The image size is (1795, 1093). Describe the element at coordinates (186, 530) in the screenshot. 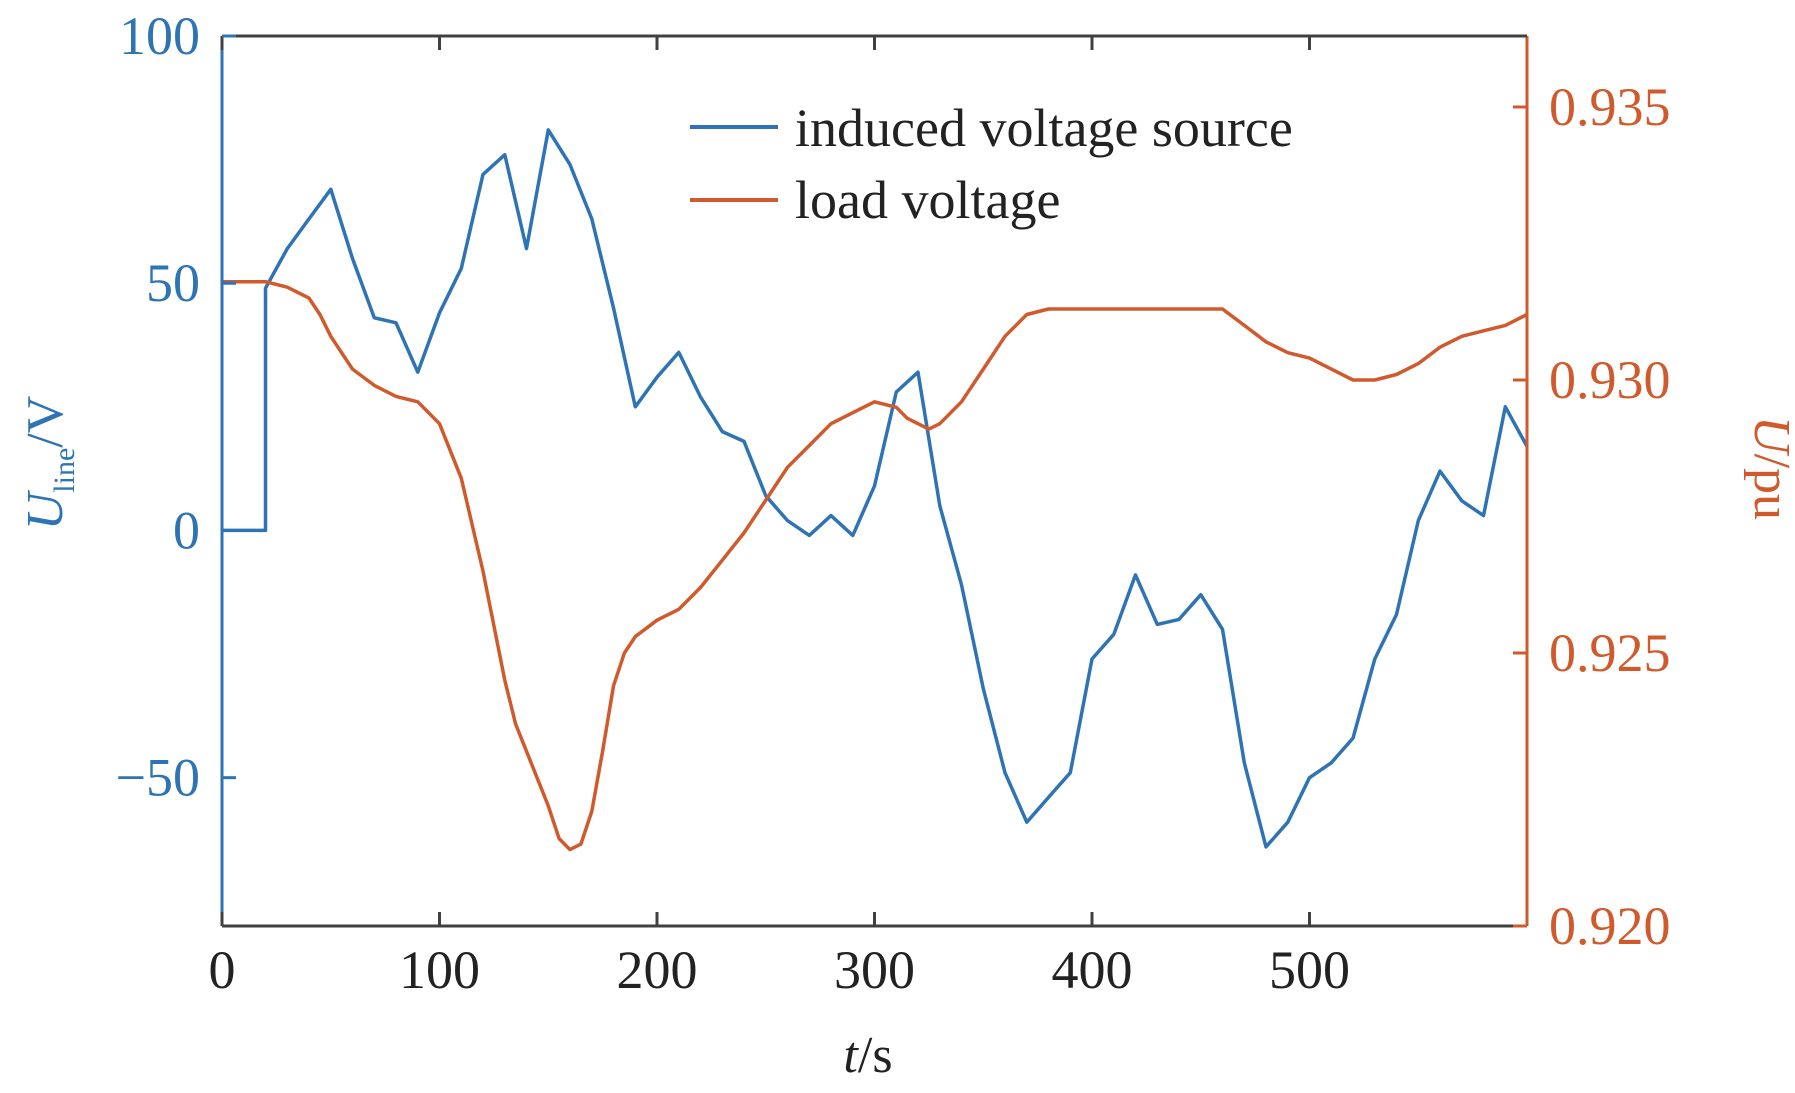

I see `y-left-tick-label-1: 0` at that location.